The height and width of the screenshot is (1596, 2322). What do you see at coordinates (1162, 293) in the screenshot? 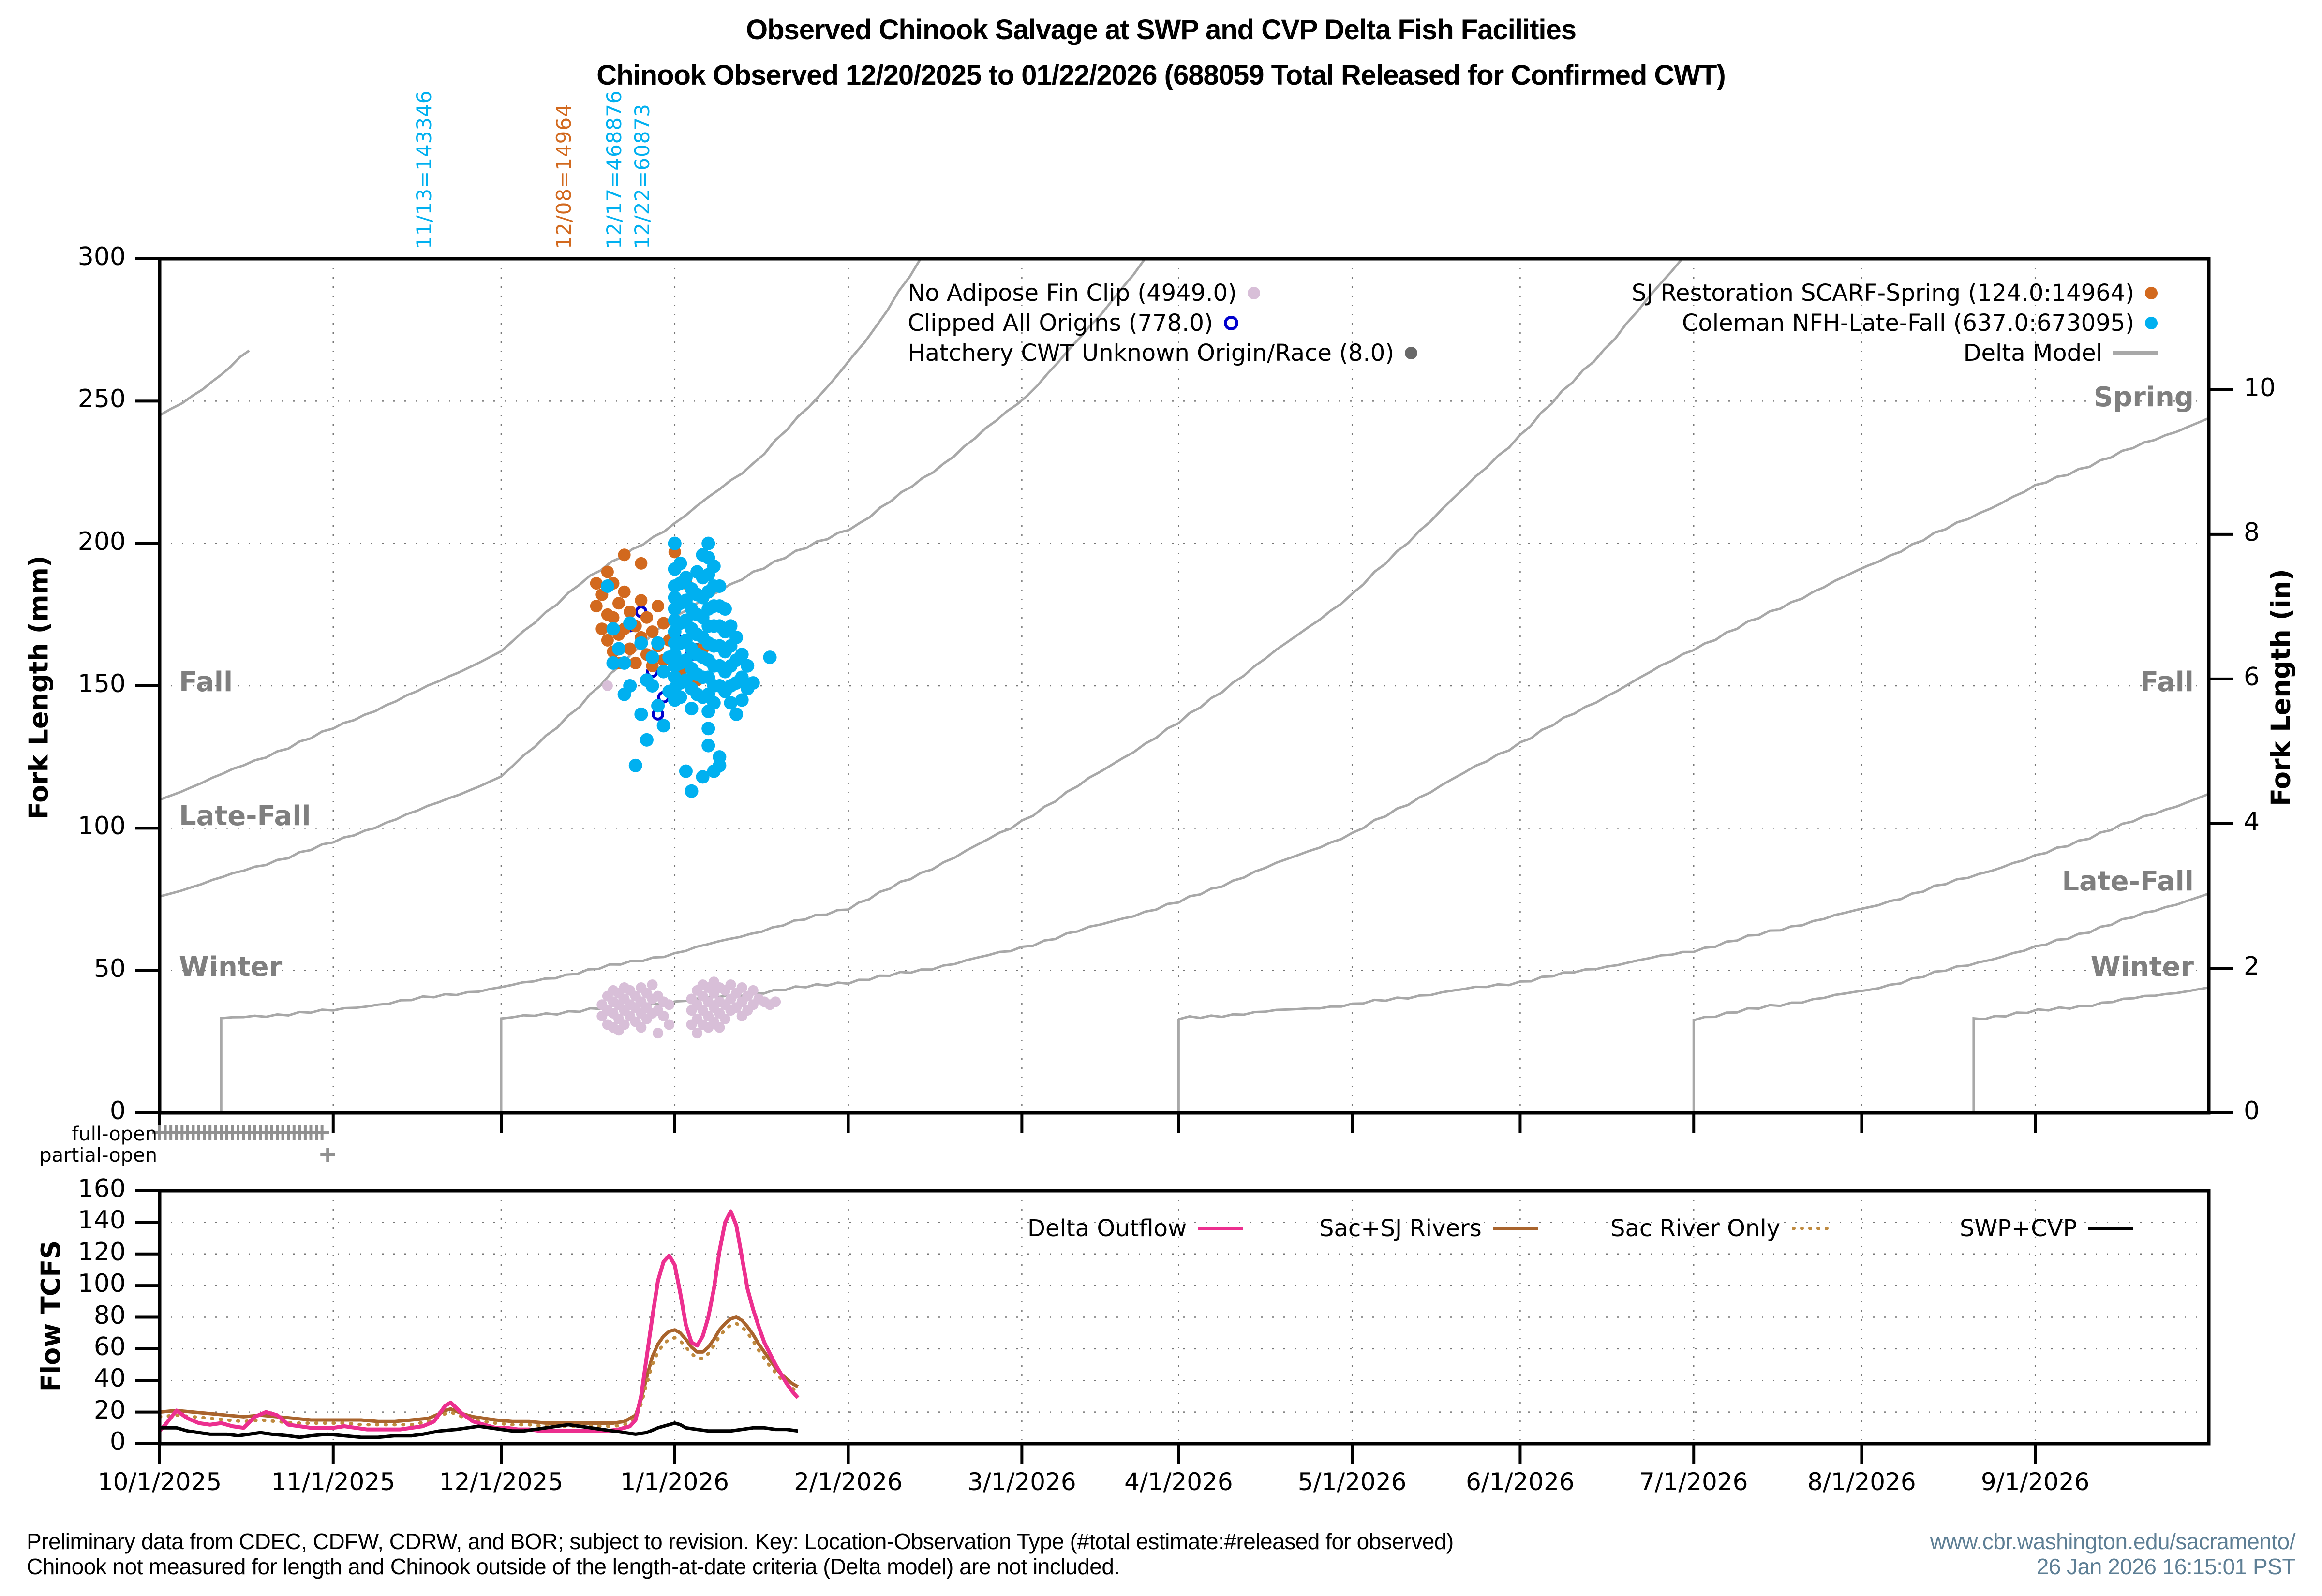
I see `legend-item: No Adipose Fin Clip (4949.0)` at bounding box center [1162, 293].